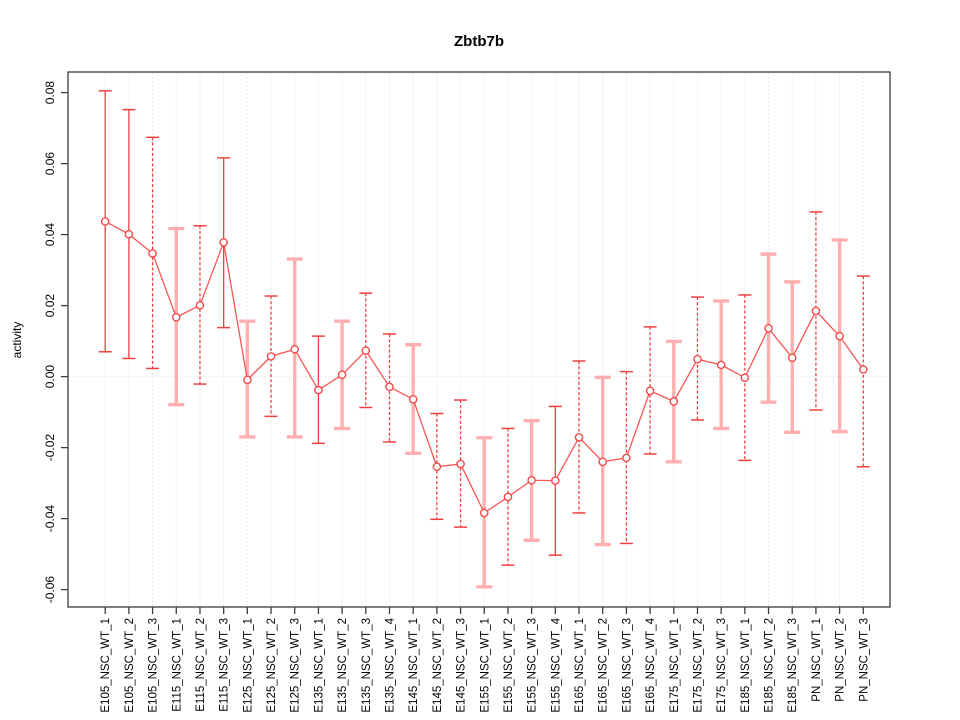 The width and height of the screenshot is (960, 720). I want to click on x-tick-label: E185_NSC_WT_3, so click(793, 665).